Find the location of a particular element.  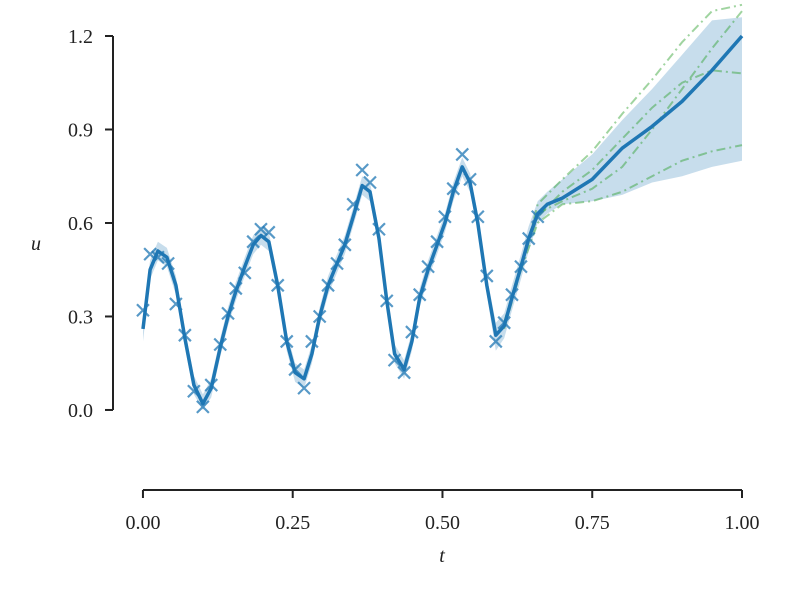

x-tick-label: 1.00 is located at coordinates (742, 523).